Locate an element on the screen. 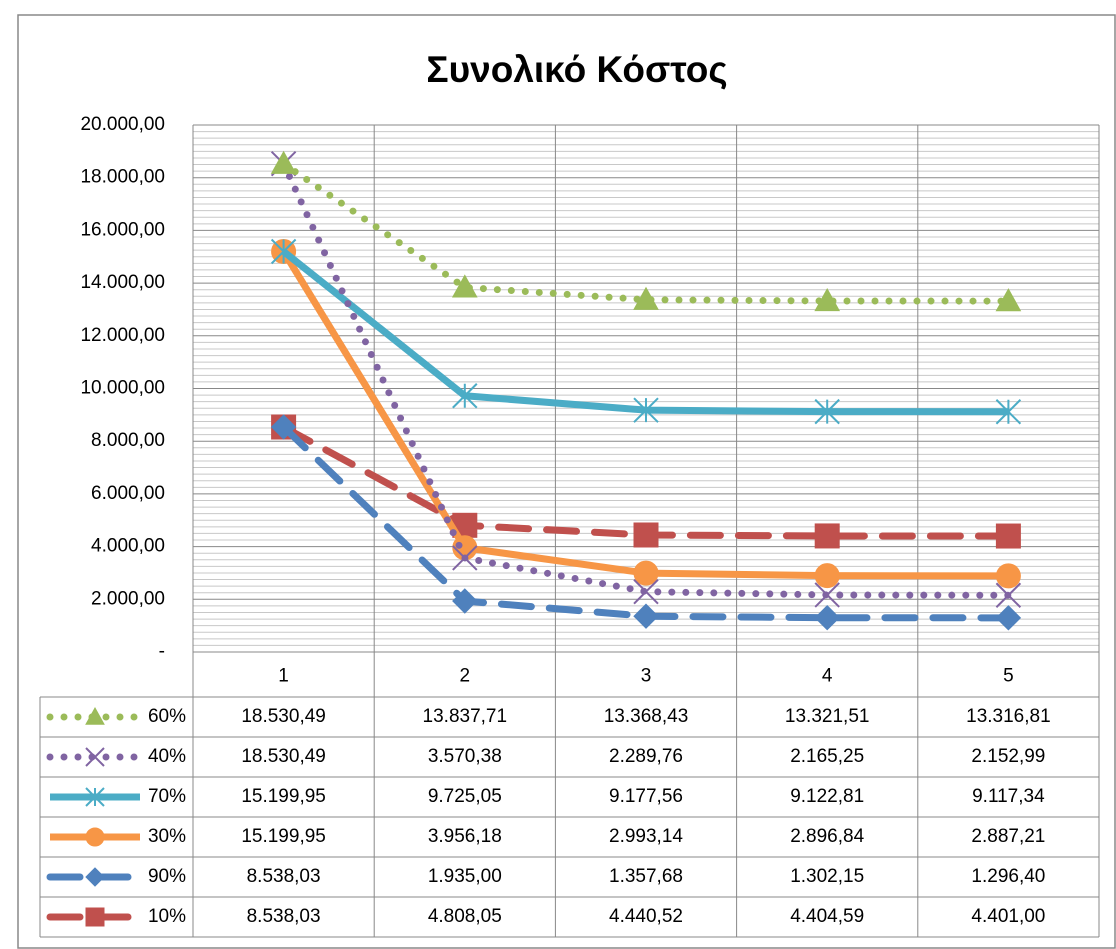  legend-label: 60% is located at coordinates (167, 716).